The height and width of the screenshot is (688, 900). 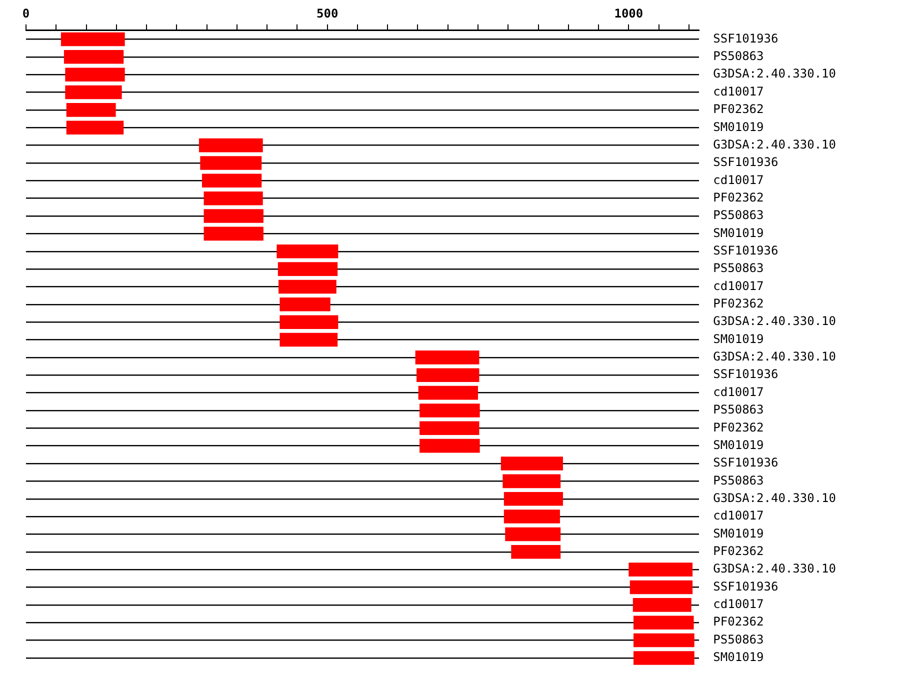 What do you see at coordinates (327, 13) in the screenshot?
I see `x-tick-label: 500` at bounding box center [327, 13].